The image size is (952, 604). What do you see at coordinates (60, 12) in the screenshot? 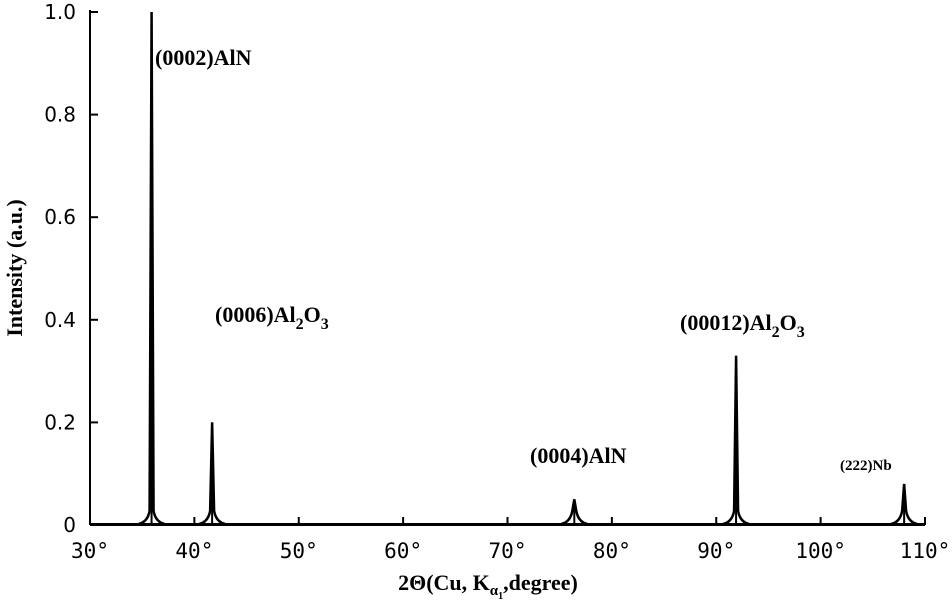
I see `y-tick-label: 1.0` at bounding box center [60, 12].